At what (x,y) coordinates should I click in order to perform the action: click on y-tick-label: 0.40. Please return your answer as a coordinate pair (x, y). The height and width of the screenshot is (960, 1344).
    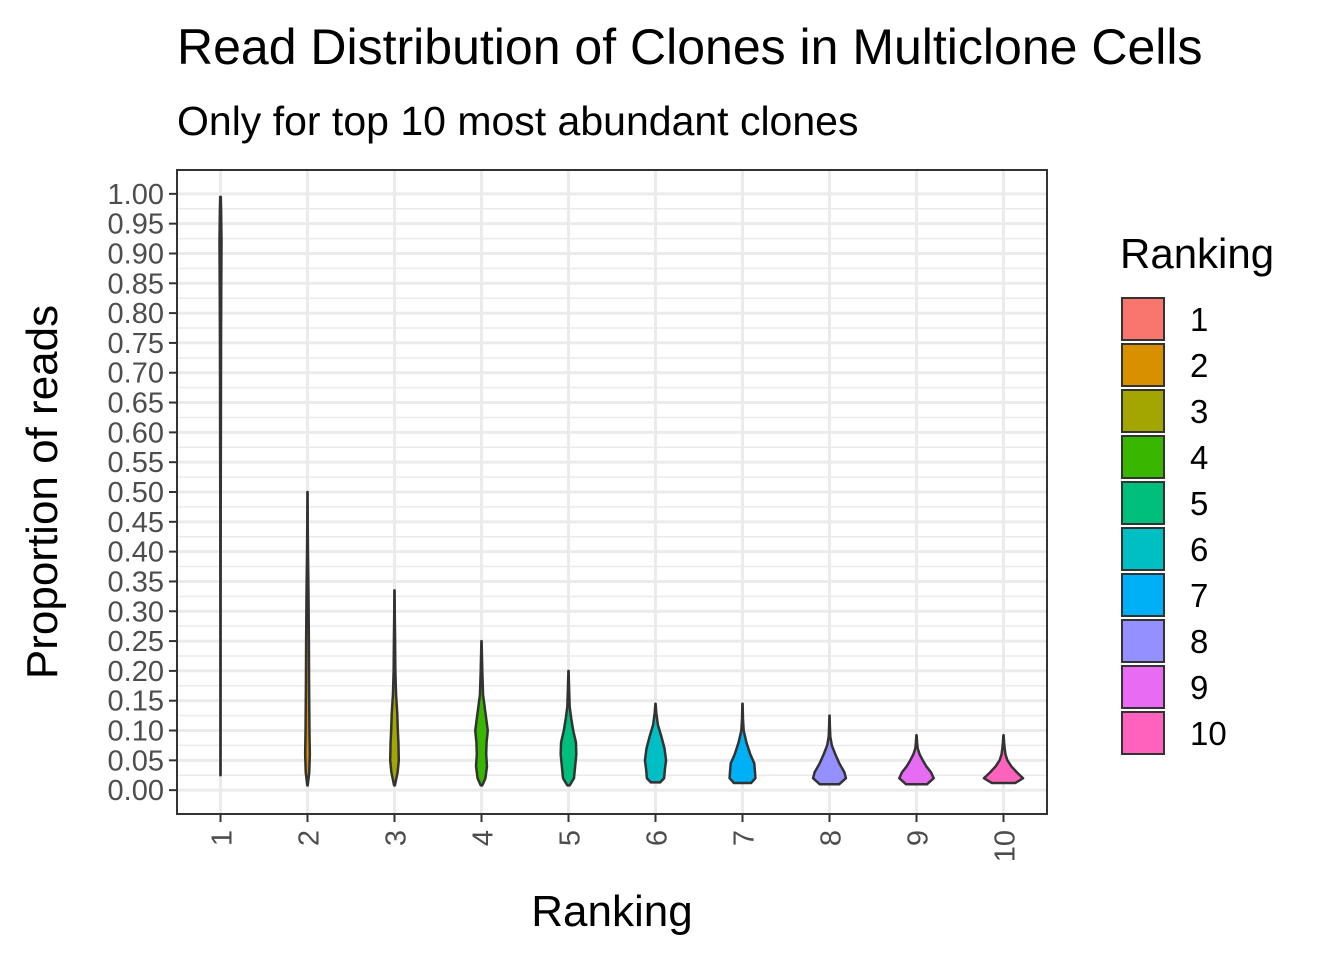
    Looking at the image, I should click on (136, 553).